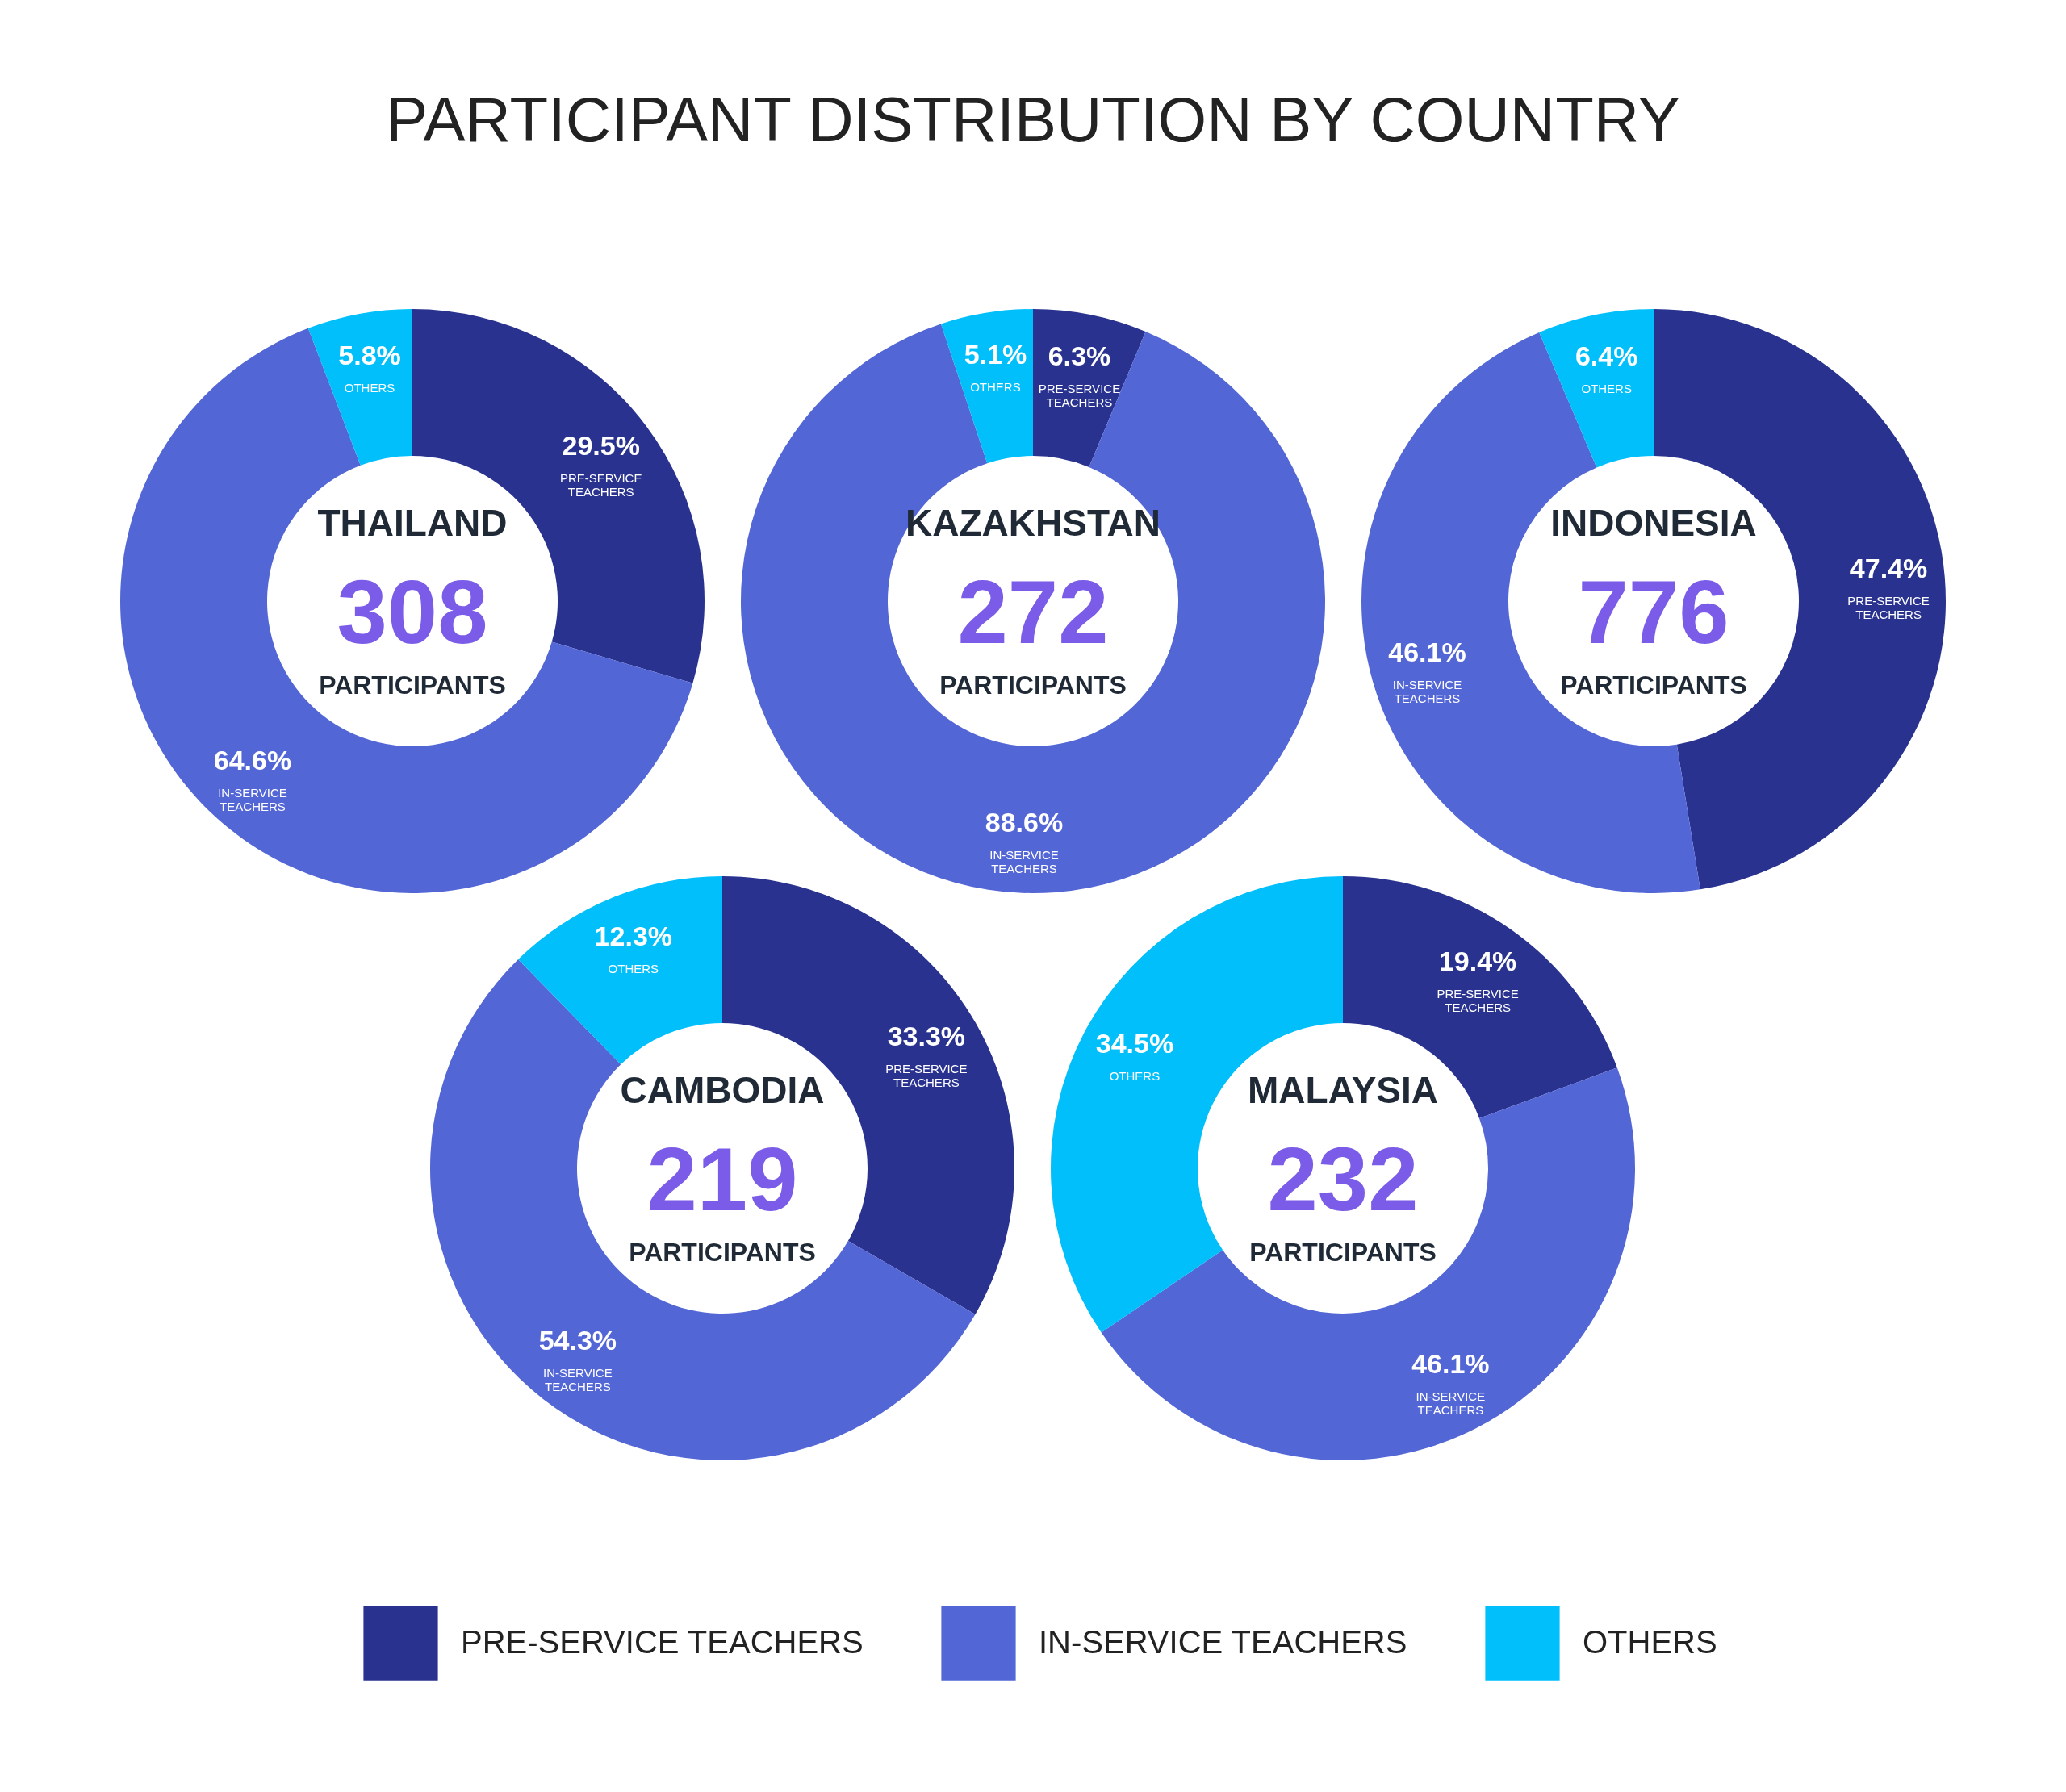  Describe the element at coordinates (1033, 119) in the screenshot. I see `text: PARTICIPANT DISTRIBUTION BY COUNTRY` at that location.